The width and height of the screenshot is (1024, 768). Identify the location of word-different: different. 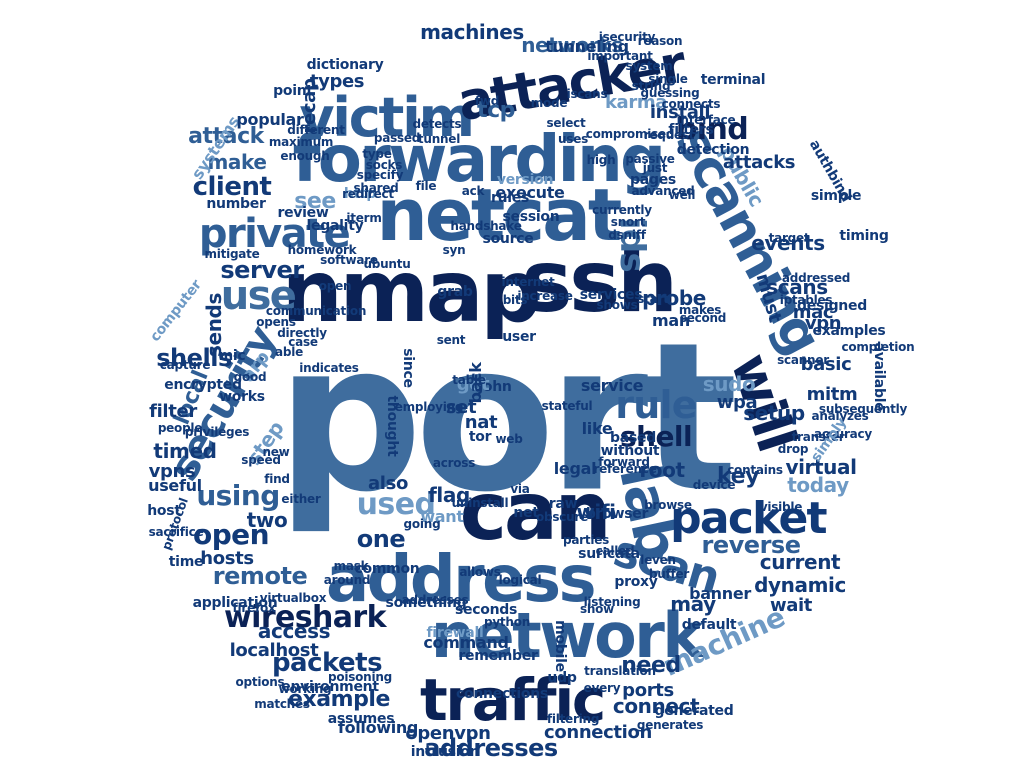
(316, 130).